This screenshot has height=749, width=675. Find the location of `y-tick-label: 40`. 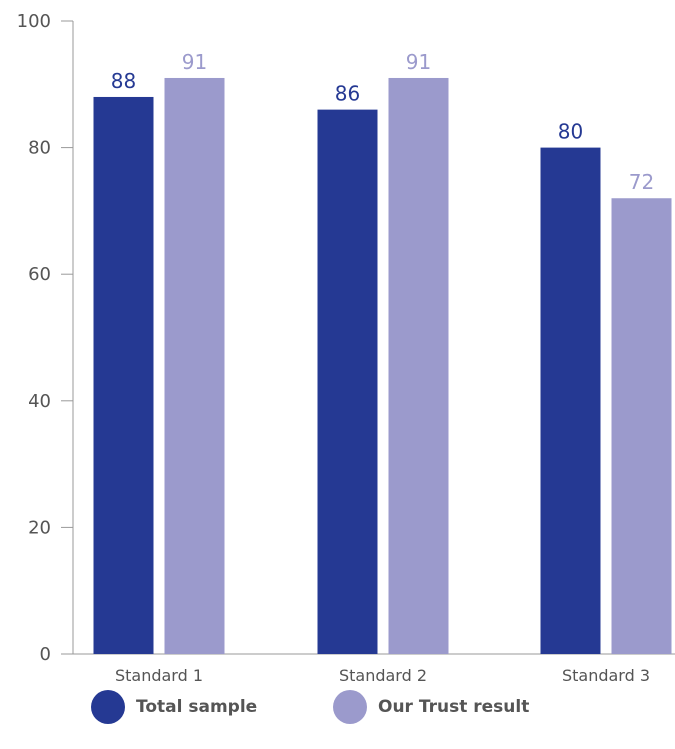

y-tick-label: 40 is located at coordinates (39, 401).